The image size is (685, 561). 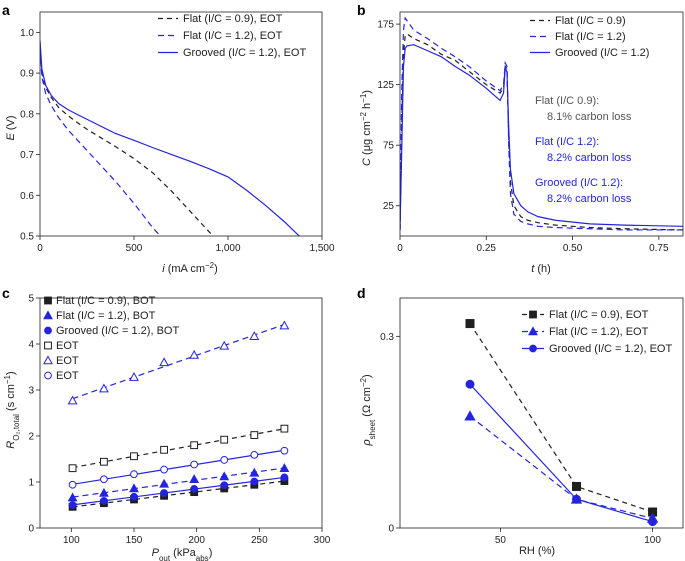 I want to click on panel-c-ytick-label: 1, so click(x=31, y=483).